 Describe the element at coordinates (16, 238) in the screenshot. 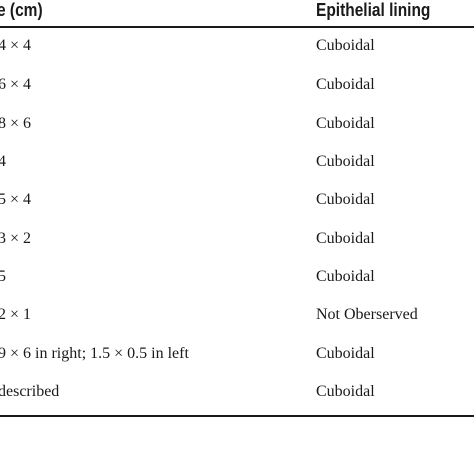

I see `size-cell: 3 × 2` at that location.